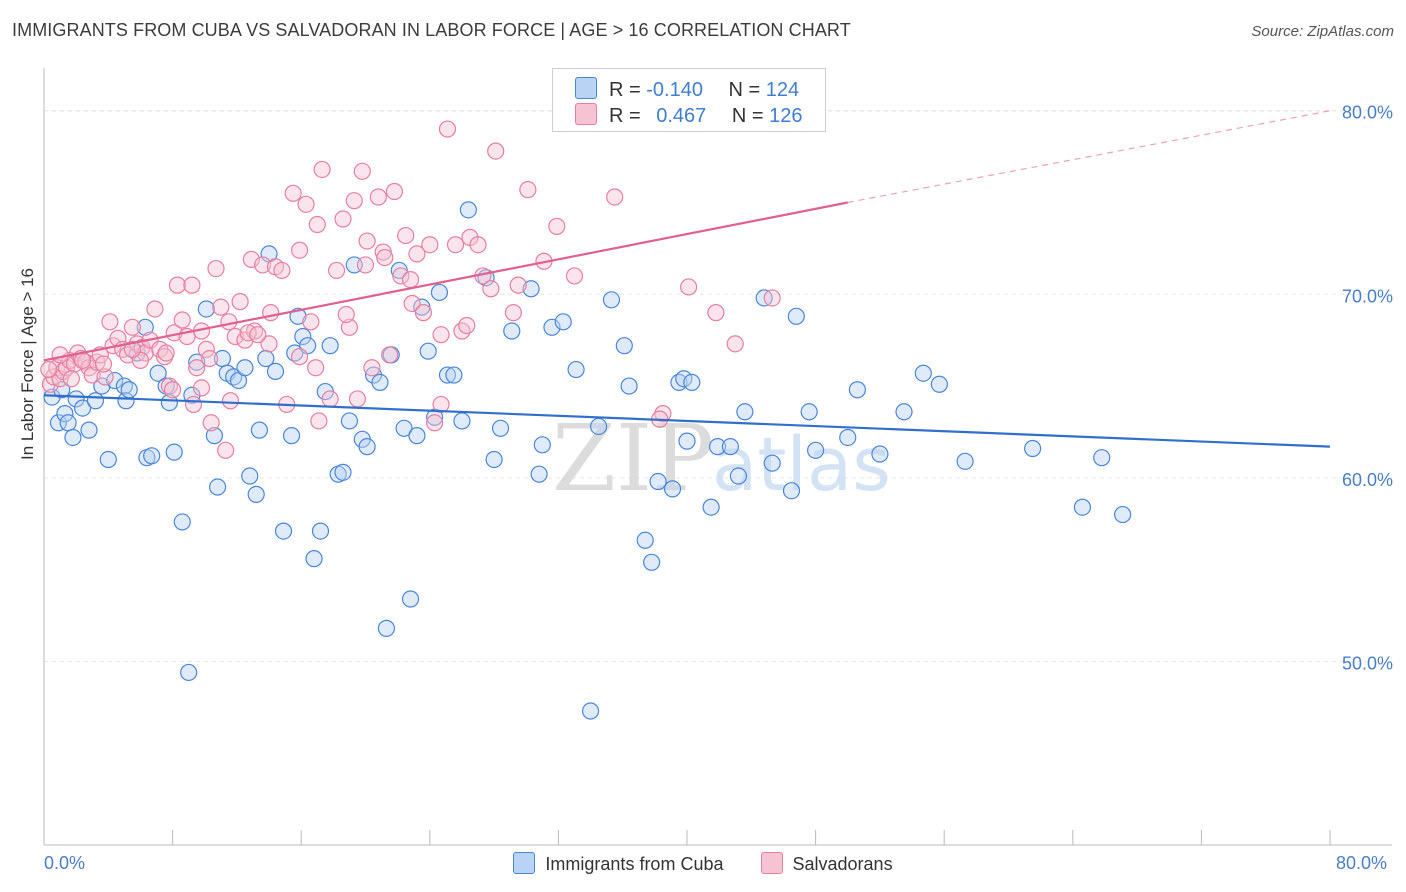 Image resolution: width=1406 pixels, height=892 pixels. I want to click on legend-swatch-cuba, so click(586, 88).